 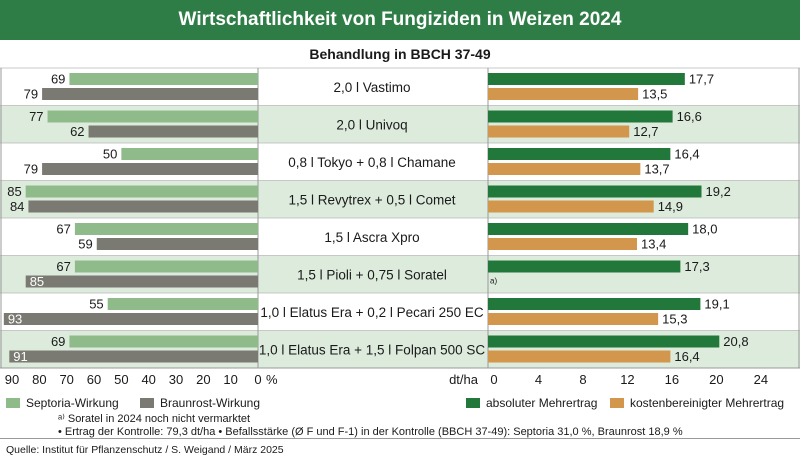 I want to click on legend-label-braunrost: Braunrost-Wirkung, so click(x=210, y=403).